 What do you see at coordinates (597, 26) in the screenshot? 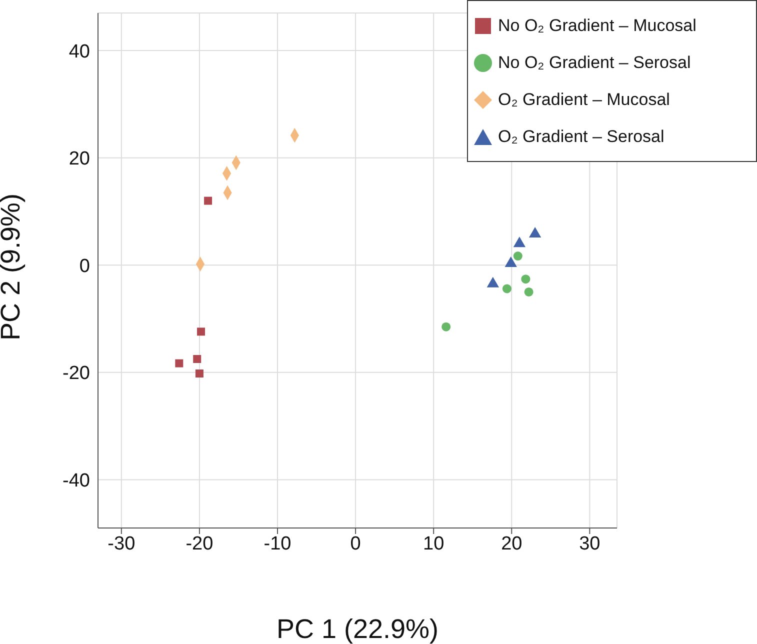
I see `legend-label: No O₂ Gradient – Mucosal` at bounding box center [597, 26].